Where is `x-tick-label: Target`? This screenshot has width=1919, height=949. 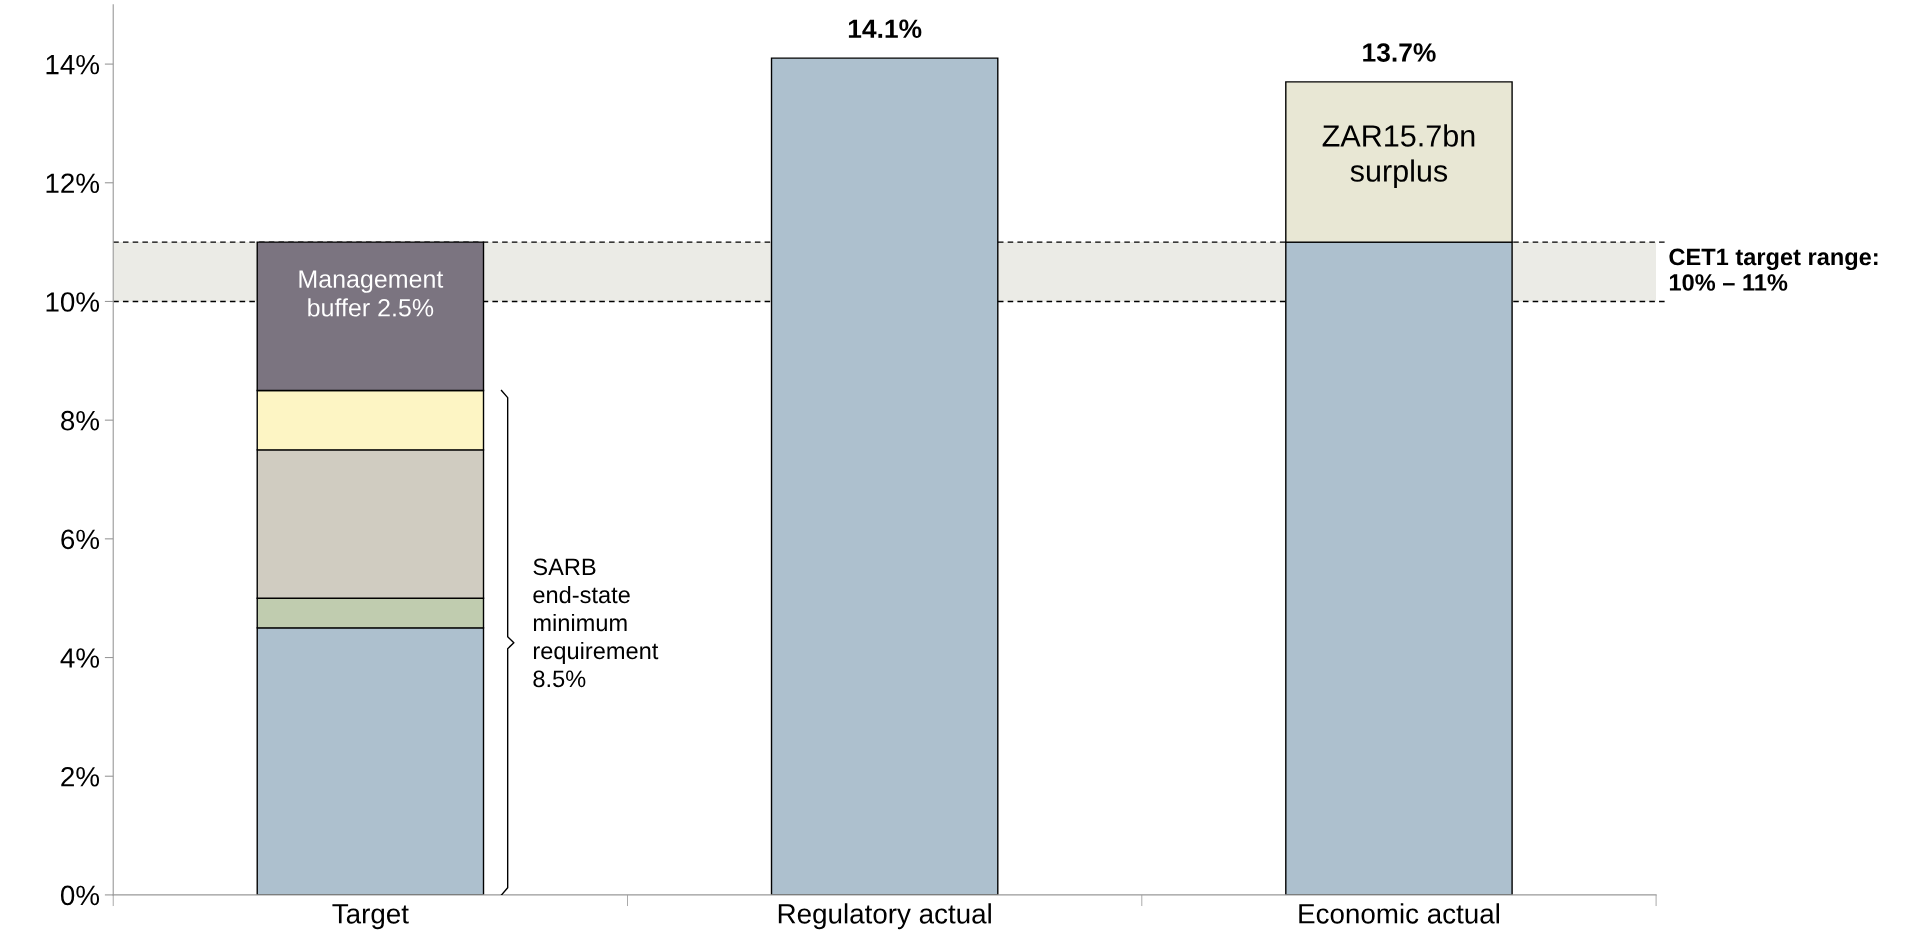
x-tick-label: Target is located at coordinates (370, 917).